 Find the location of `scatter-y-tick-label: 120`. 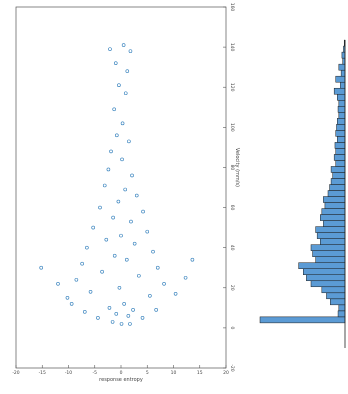

scatter-y-tick-label: 120 is located at coordinates (232, 87).